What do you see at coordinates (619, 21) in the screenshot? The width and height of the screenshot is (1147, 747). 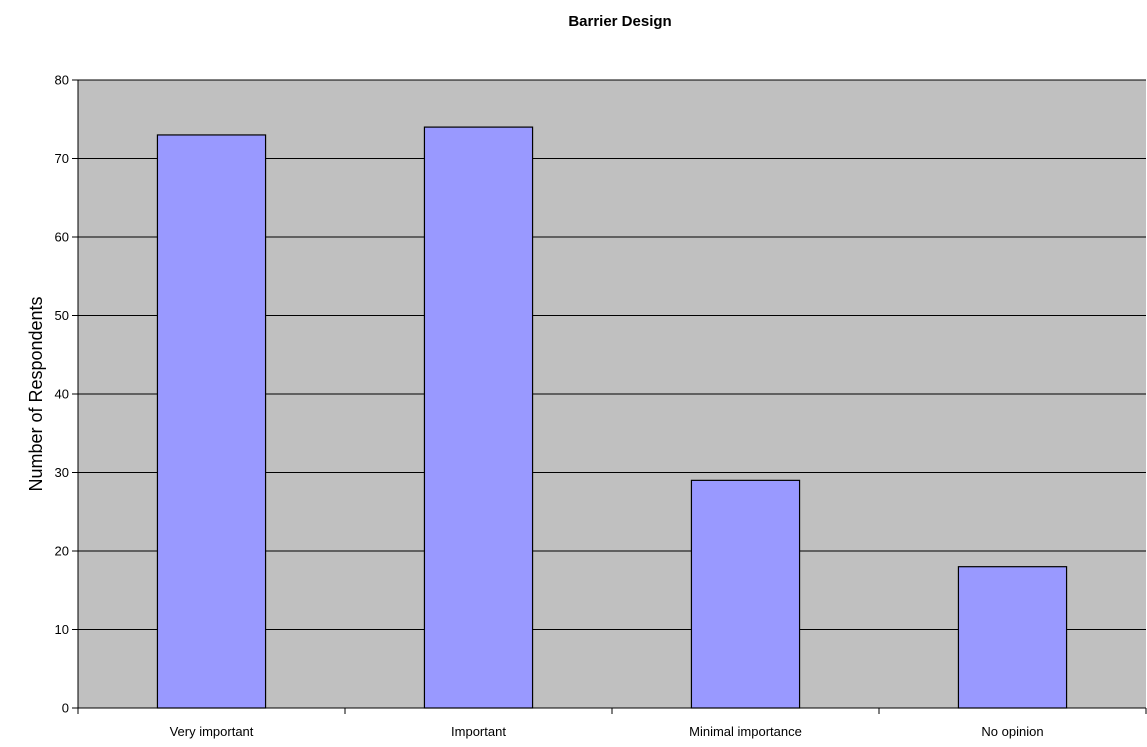 I see `chart-title: Barrier Design` at bounding box center [619, 21].